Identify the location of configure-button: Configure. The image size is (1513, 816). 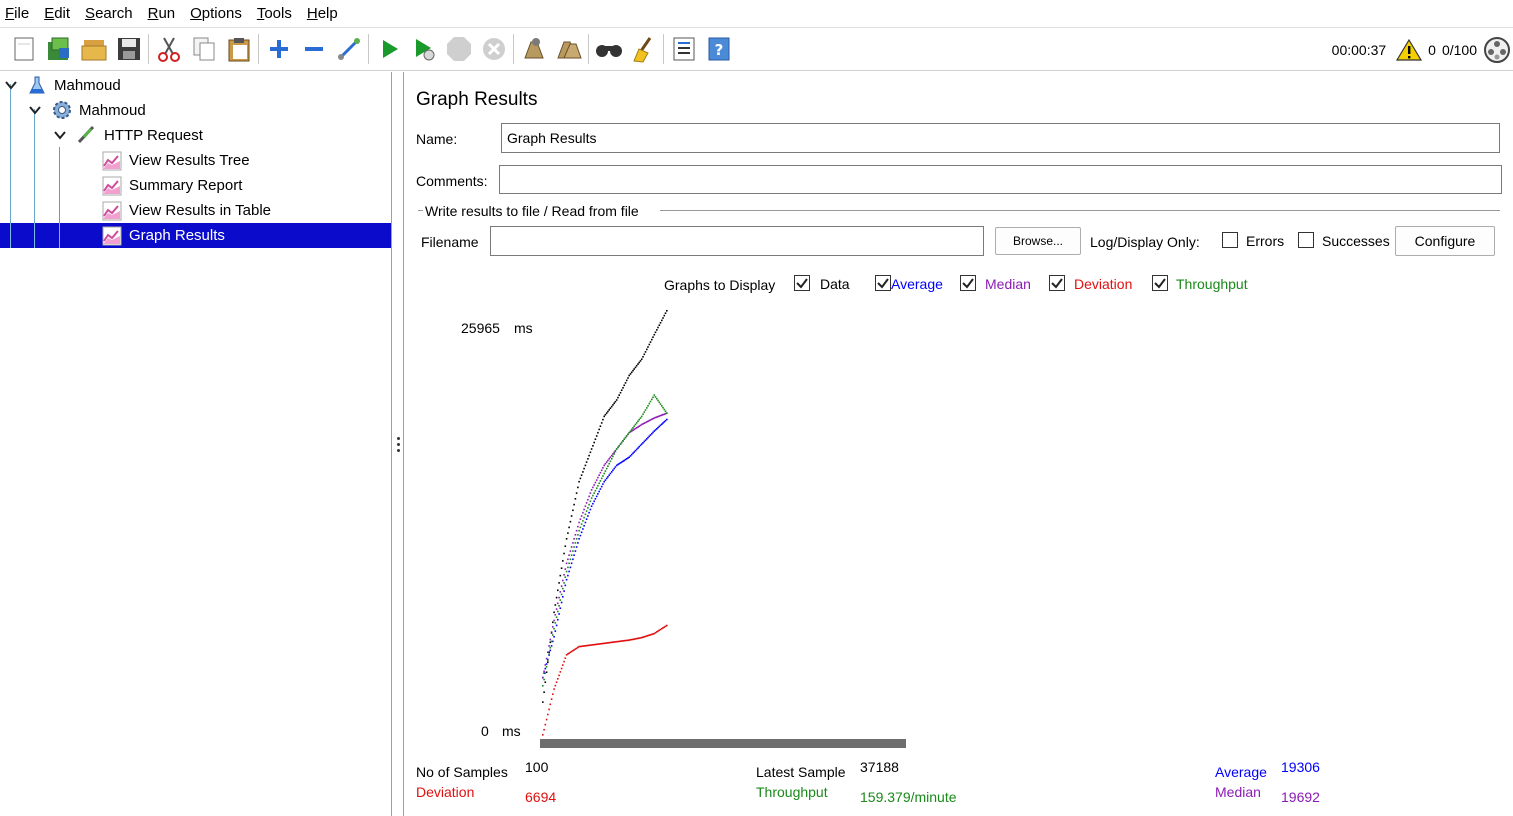
(1445, 241).